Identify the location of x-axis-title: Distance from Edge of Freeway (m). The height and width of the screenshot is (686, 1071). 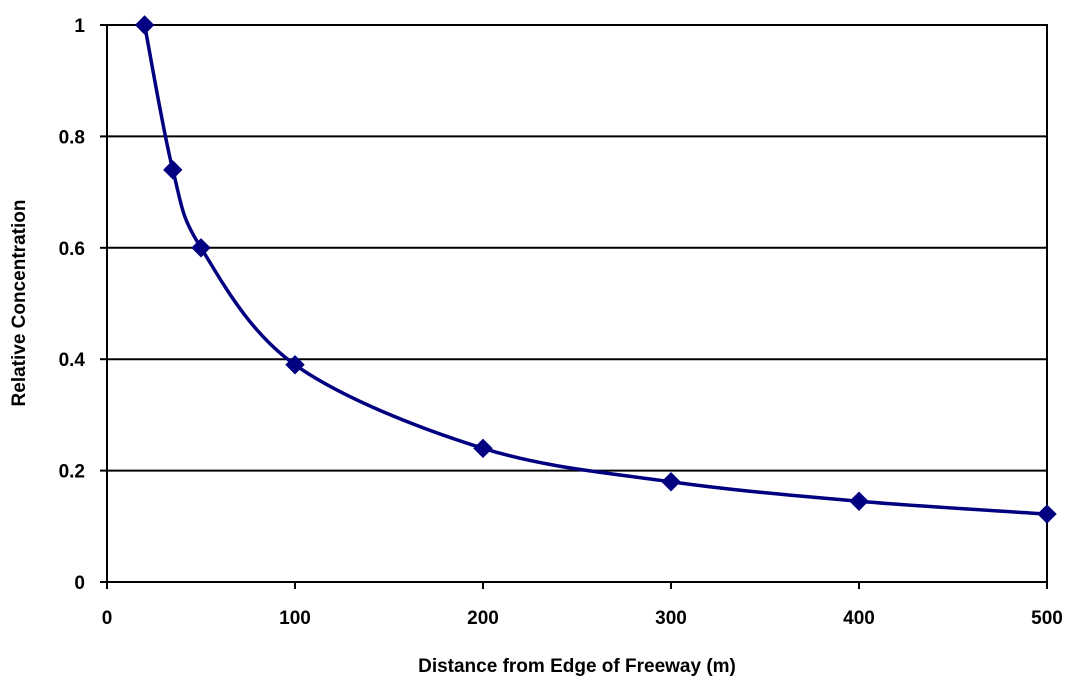
(577, 666).